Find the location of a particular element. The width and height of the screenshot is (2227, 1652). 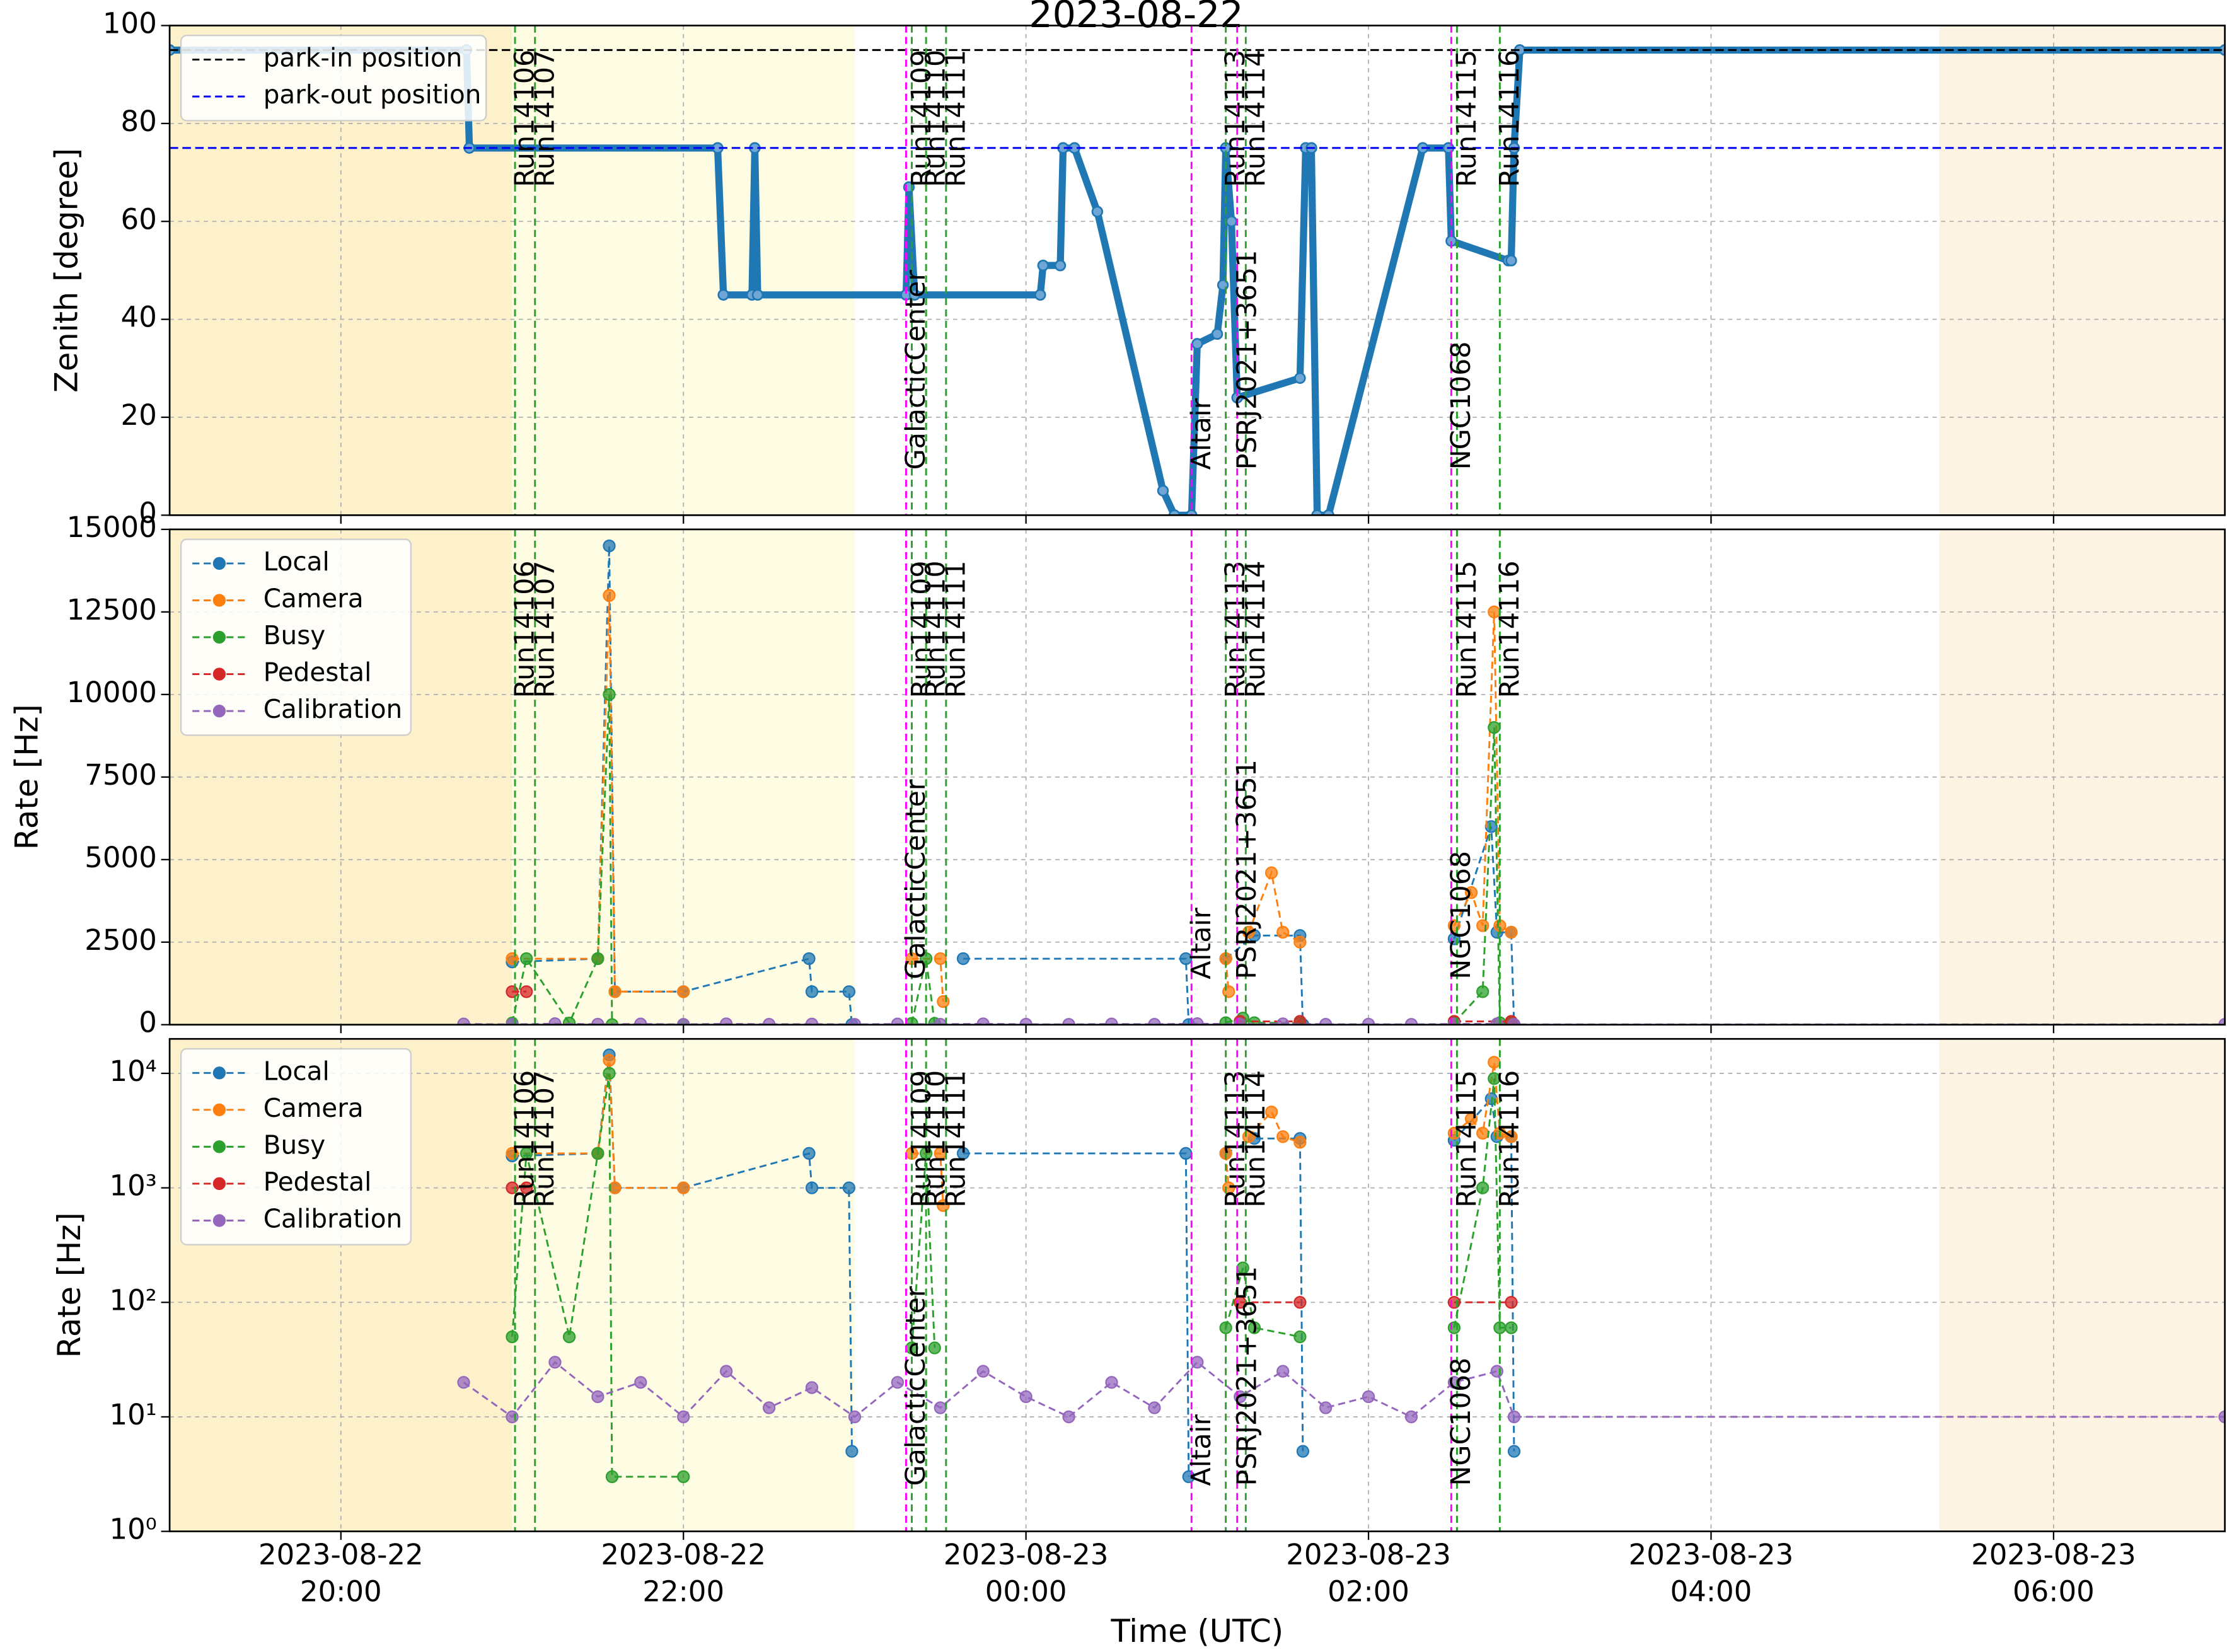

chart-title: 2023-08-22 is located at coordinates (1136, 18).